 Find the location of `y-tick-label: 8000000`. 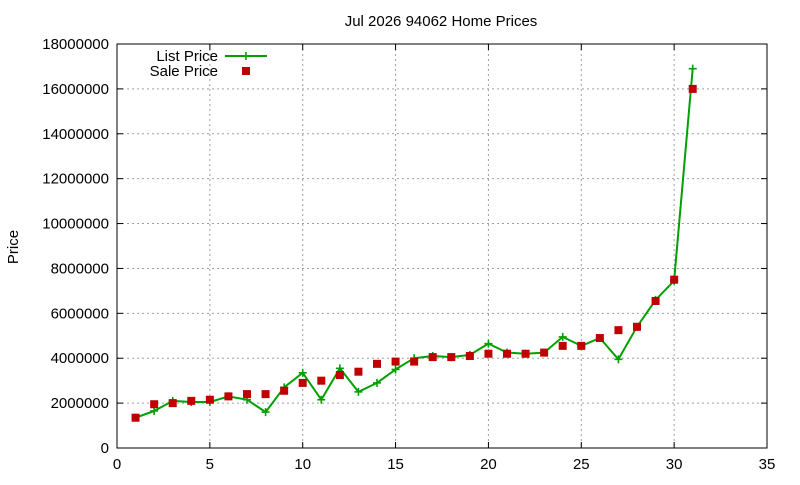

y-tick-label: 8000000 is located at coordinates (80, 268).